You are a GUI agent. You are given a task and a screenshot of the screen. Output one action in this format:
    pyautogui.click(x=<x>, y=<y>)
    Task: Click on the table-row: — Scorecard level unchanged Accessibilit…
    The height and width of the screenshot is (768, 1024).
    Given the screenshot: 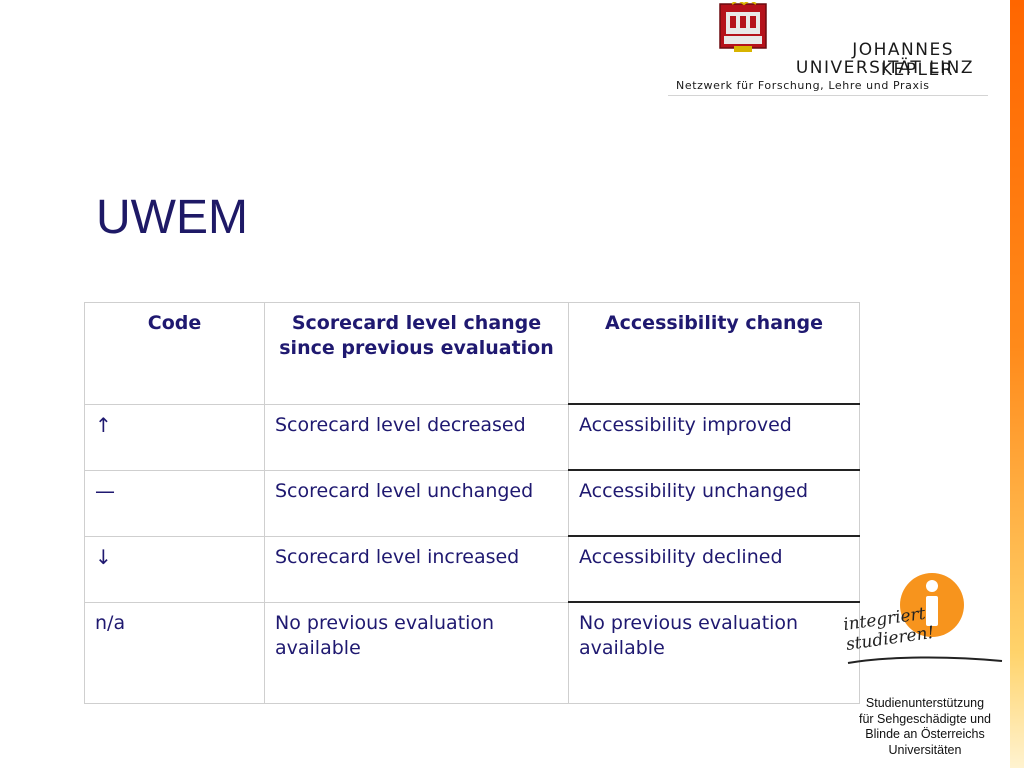 What is the action you would take?
    pyautogui.click(x=472, y=503)
    